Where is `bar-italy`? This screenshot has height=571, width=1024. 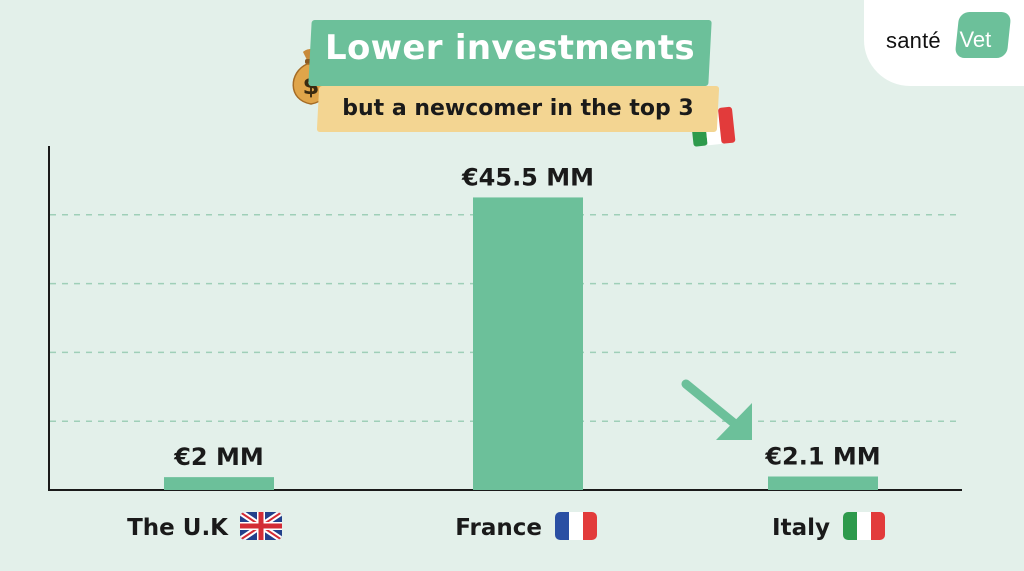 bar-italy is located at coordinates (823, 483).